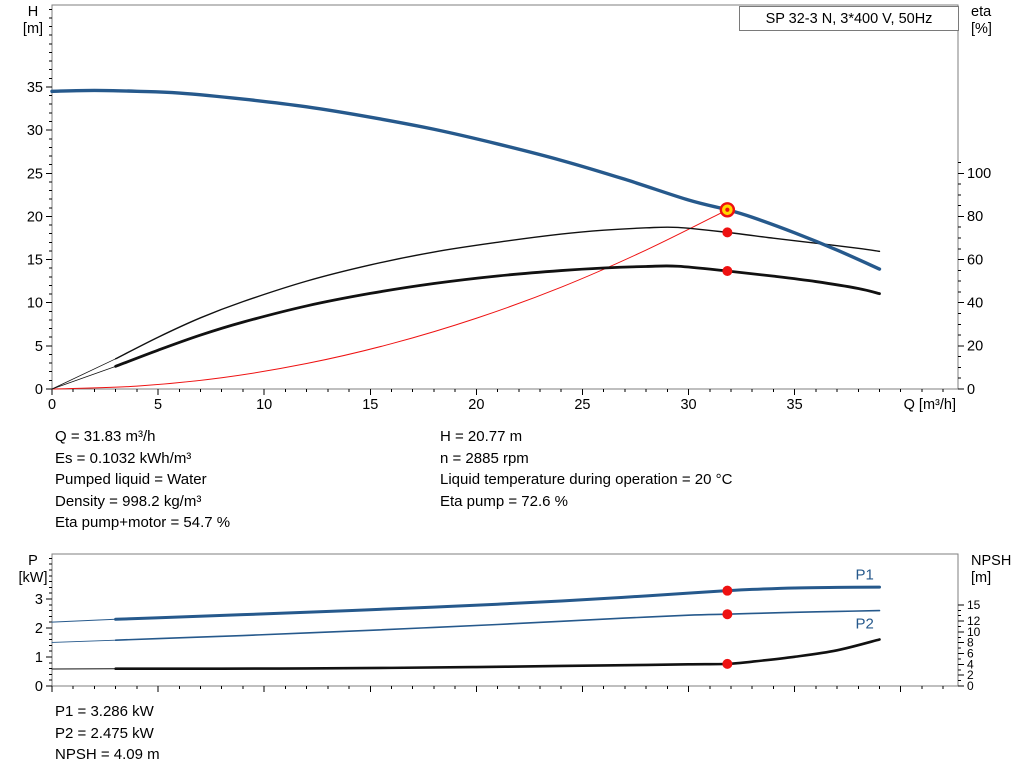  Describe the element at coordinates (981, 12) in the screenshot. I see `svg-text: eta` at that location.